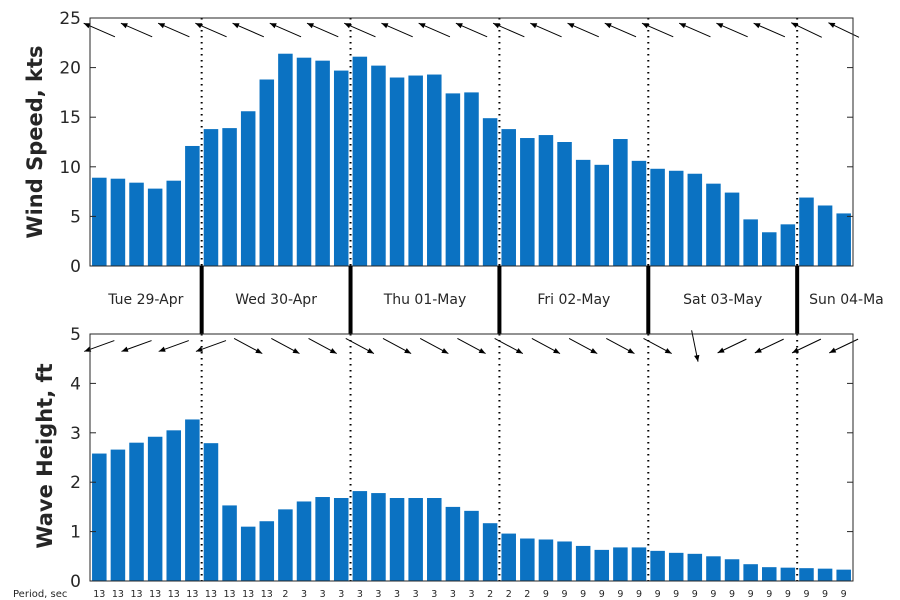 The height and width of the screenshot is (600, 900). Describe the element at coordinates (145, 300) in the screenshot. I see `day-label: Tue 29-Apr` at that location.